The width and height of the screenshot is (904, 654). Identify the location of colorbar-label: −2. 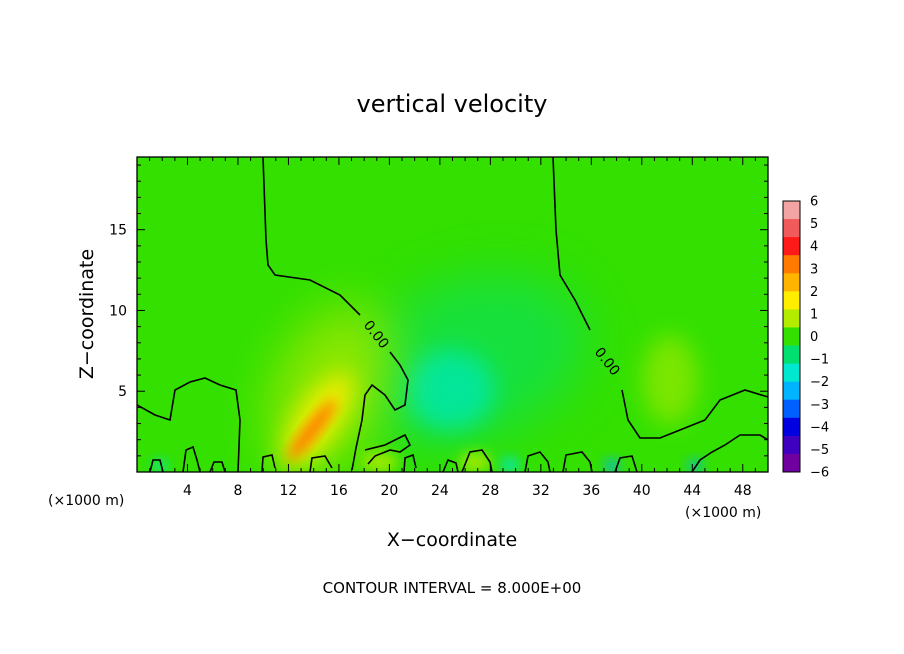
(819, 382).